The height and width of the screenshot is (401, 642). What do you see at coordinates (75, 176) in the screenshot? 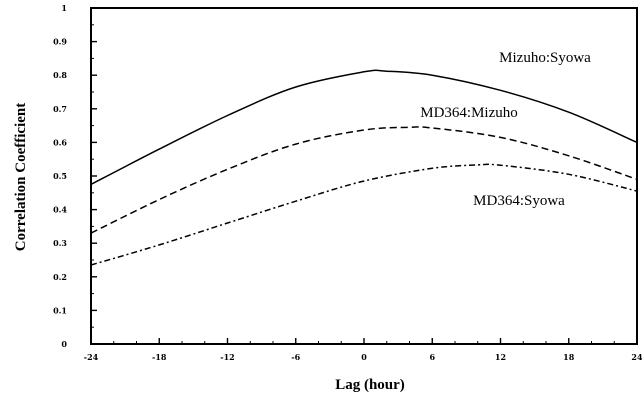
I see `y-axis-ticks: 0 0.1 0.2 0.3 0.4 0.5 0.6 0.7 0.8 0.9 1` at bounding box center [75, 176].